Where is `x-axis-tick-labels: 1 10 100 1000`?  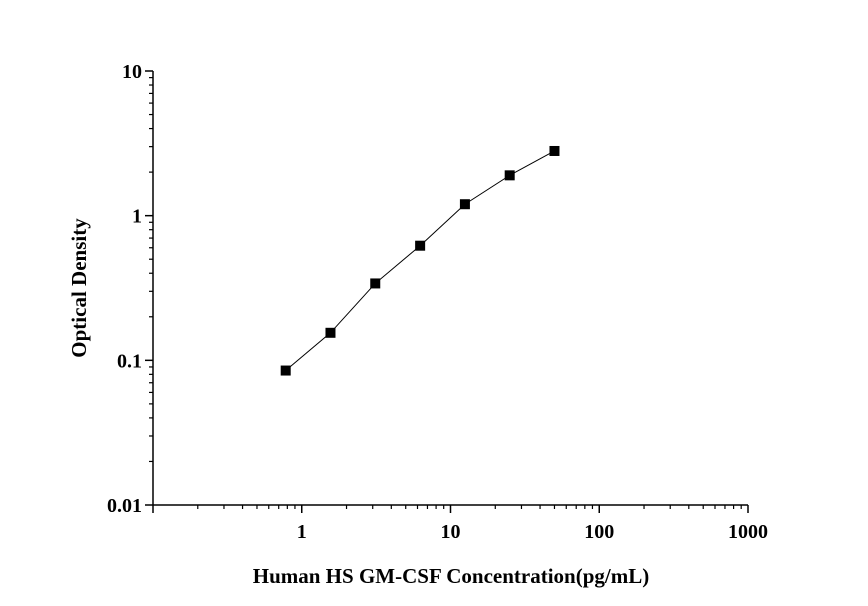 x-axis-tick-labels: 1 10 100 1000 is located at coordinates (532, 532).